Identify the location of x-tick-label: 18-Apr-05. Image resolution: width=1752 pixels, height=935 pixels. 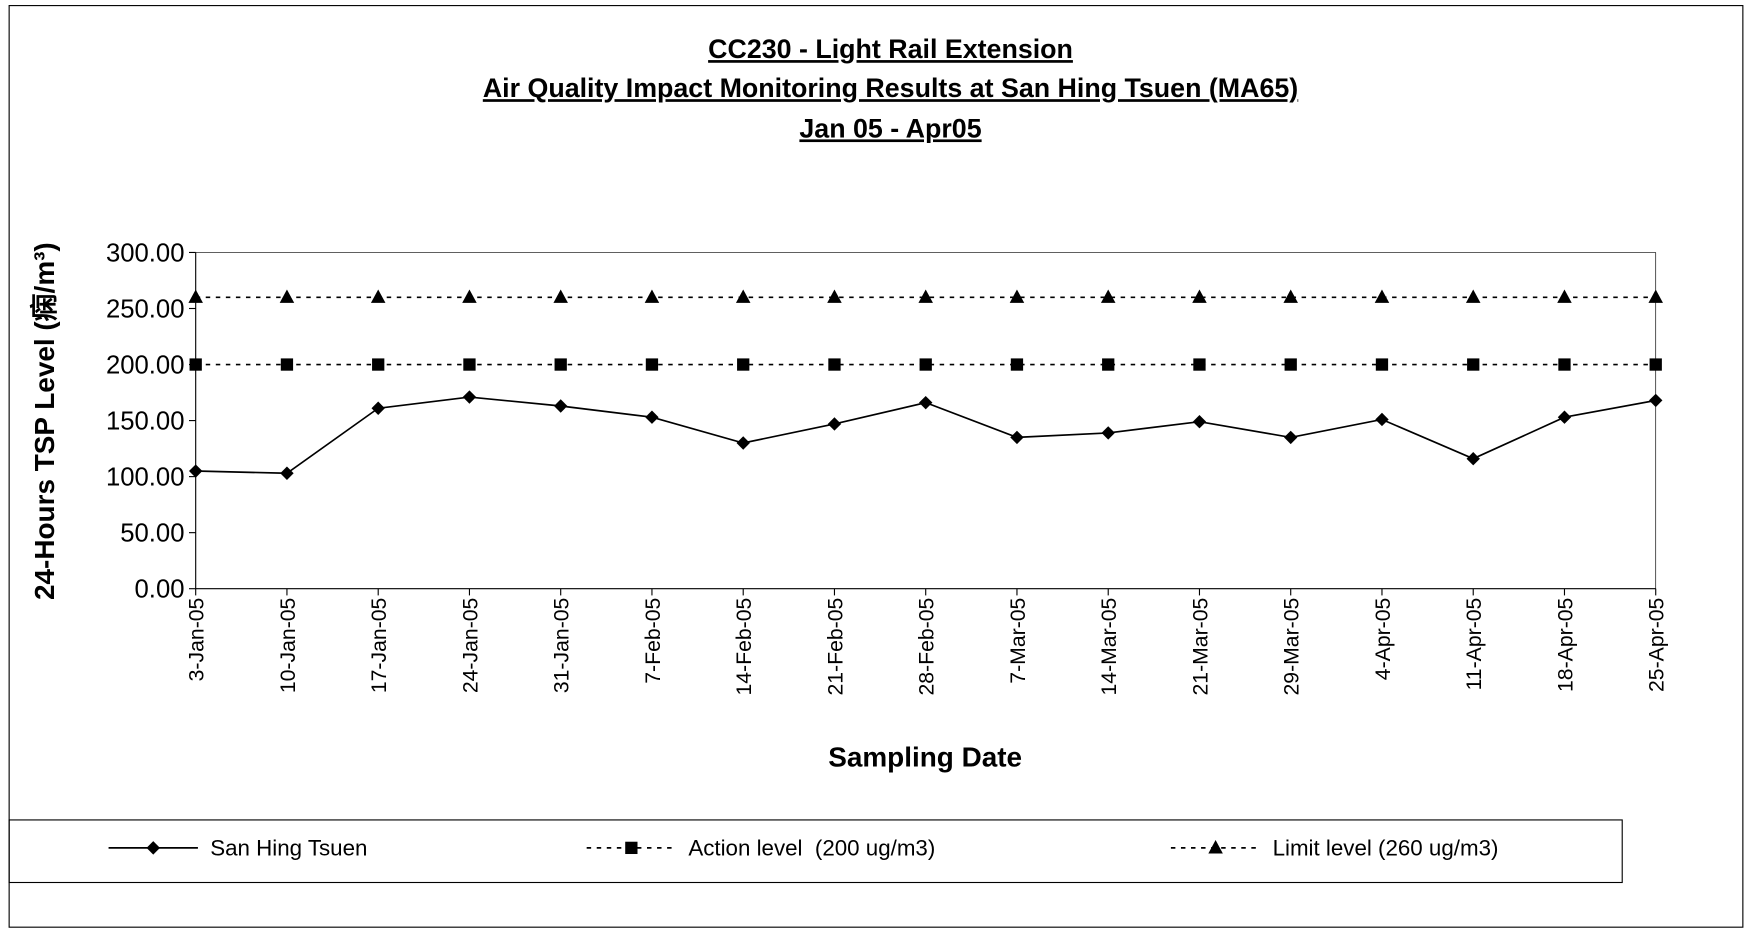
(1565, 645).